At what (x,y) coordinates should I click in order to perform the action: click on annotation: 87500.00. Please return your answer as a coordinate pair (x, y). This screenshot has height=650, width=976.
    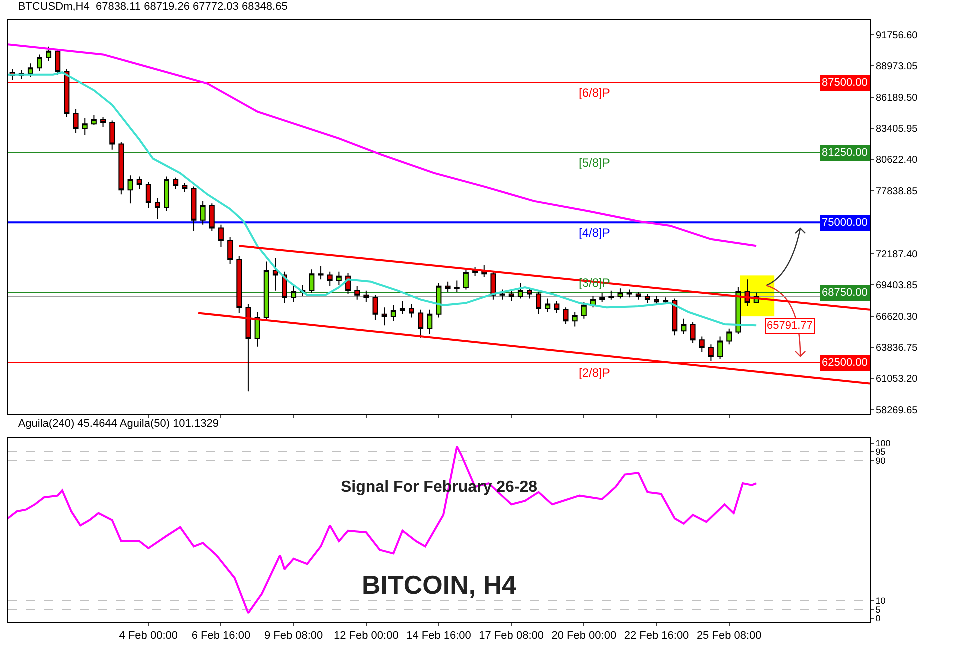
    Looking at the image, I should click on (845, 83).